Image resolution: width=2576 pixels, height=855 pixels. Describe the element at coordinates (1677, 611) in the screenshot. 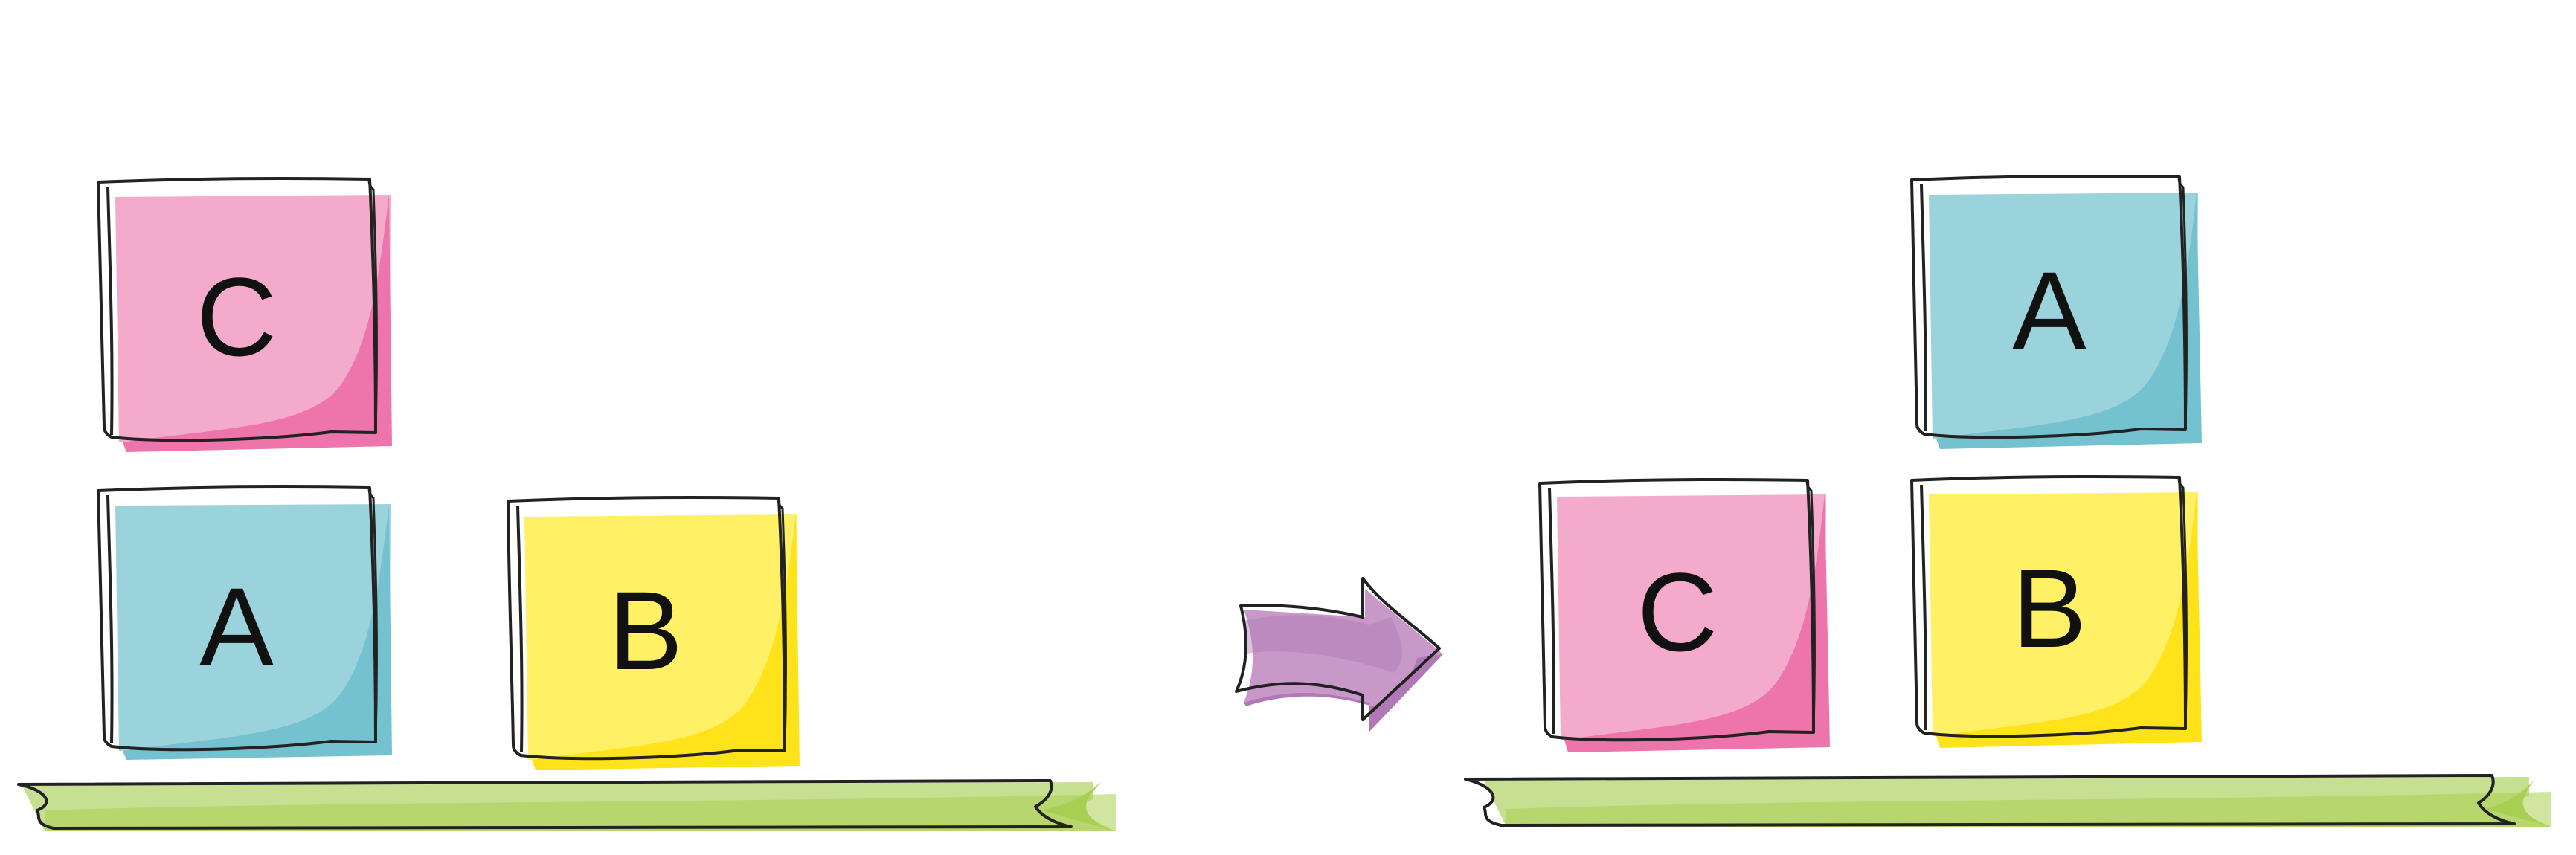

I see `block-C-goal-label: C` at that location.